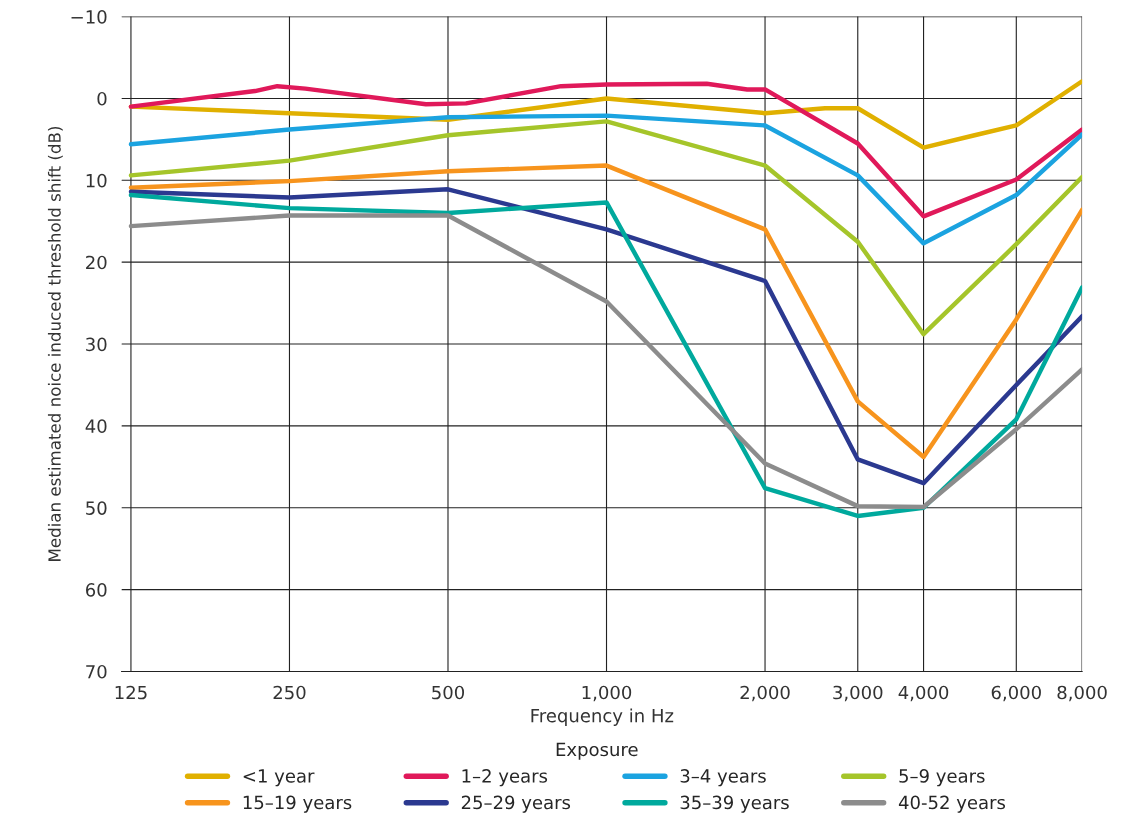 Image resolution: width=1126 pixels, height=829 pixels. Describe the element at coordinates (1016, 693) in the screenshot. I see `x-tick-label: 6,000` at that location.